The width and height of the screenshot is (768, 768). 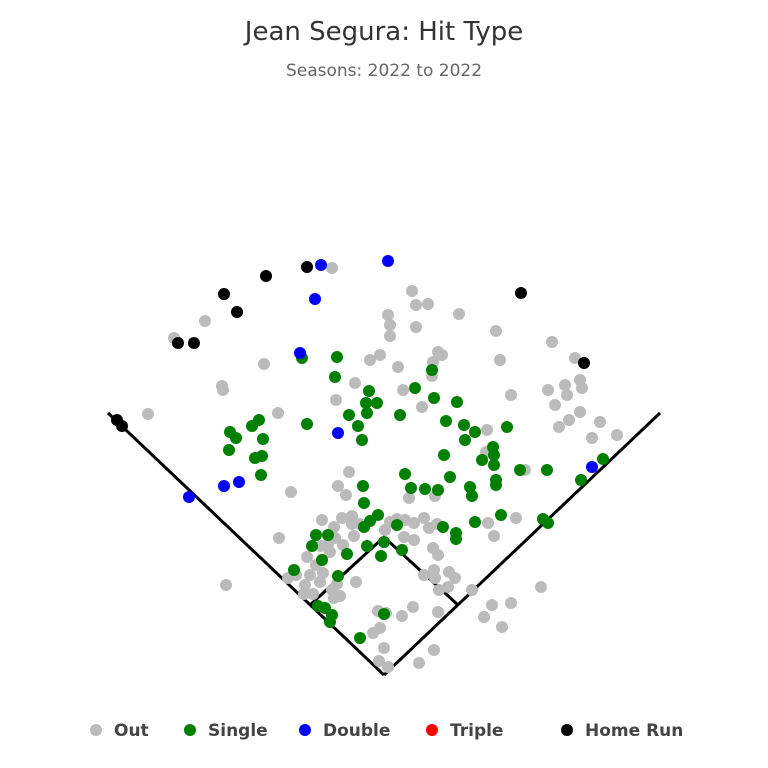 What do you see at coordinates (246, 544) in the screenshot?
I see `foul-line-left` at bounding box center [246, 544].